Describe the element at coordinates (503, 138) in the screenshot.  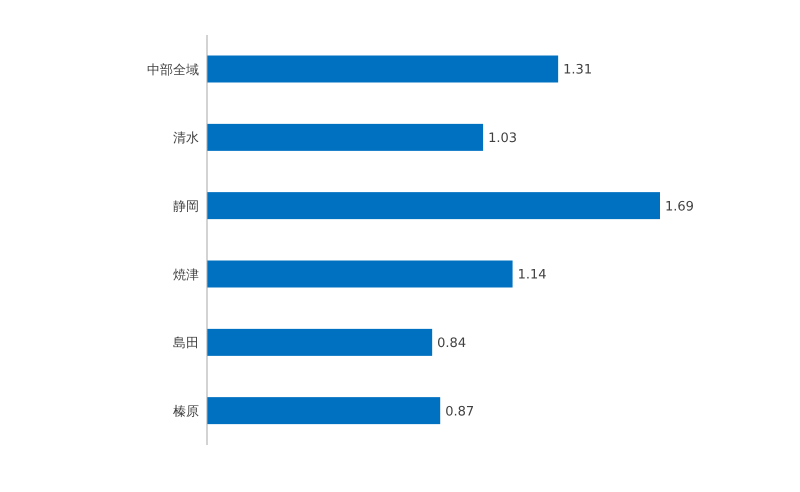
I see `data-label: 1.03` at that location.